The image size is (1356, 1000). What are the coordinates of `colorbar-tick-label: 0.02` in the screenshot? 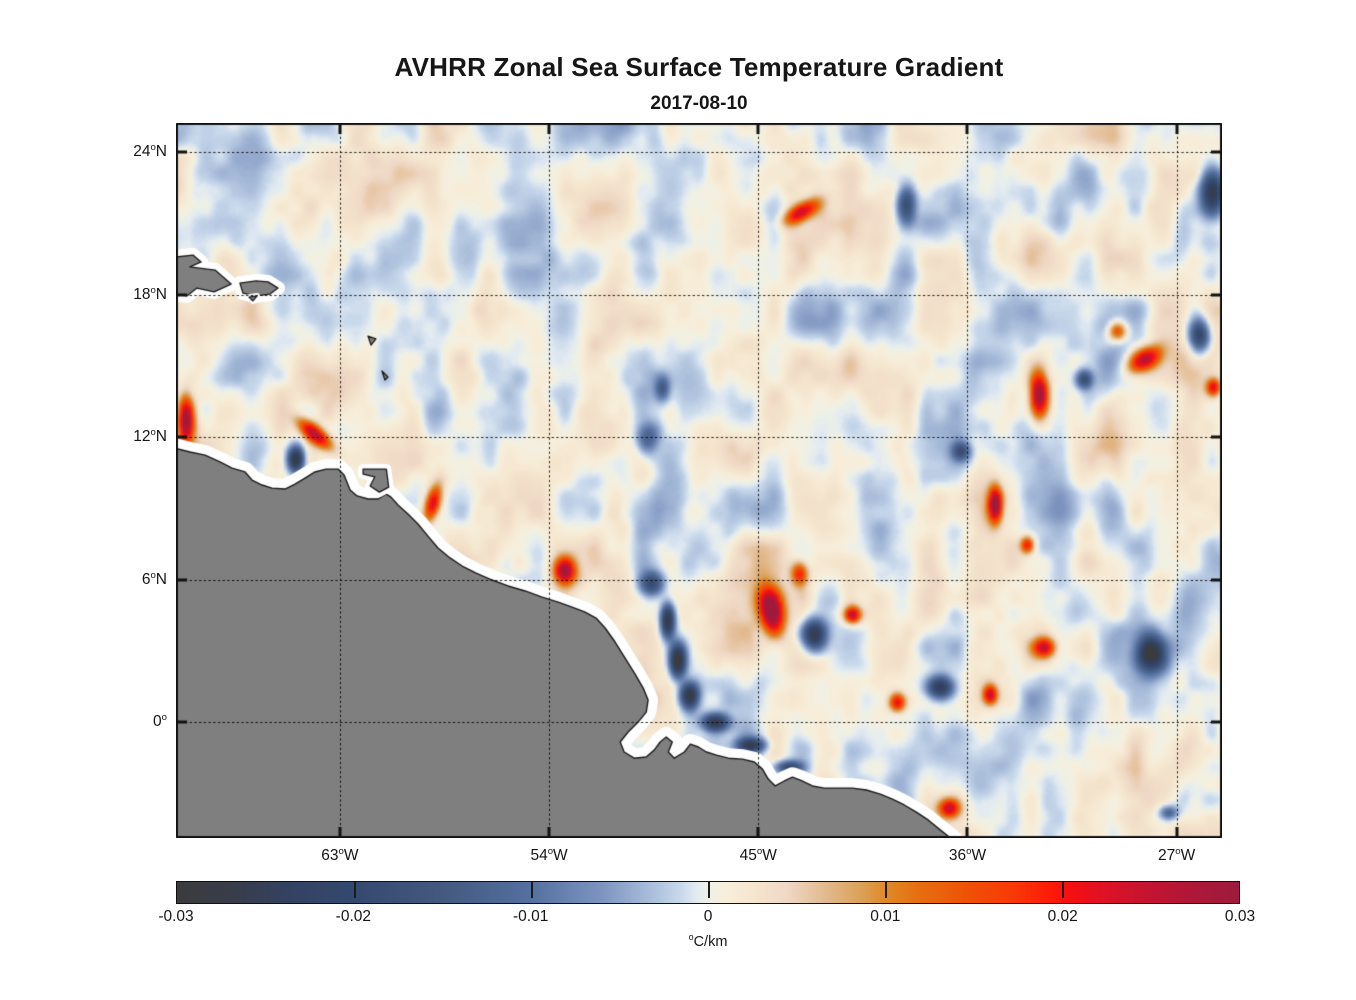 It's located at (1062, 916).